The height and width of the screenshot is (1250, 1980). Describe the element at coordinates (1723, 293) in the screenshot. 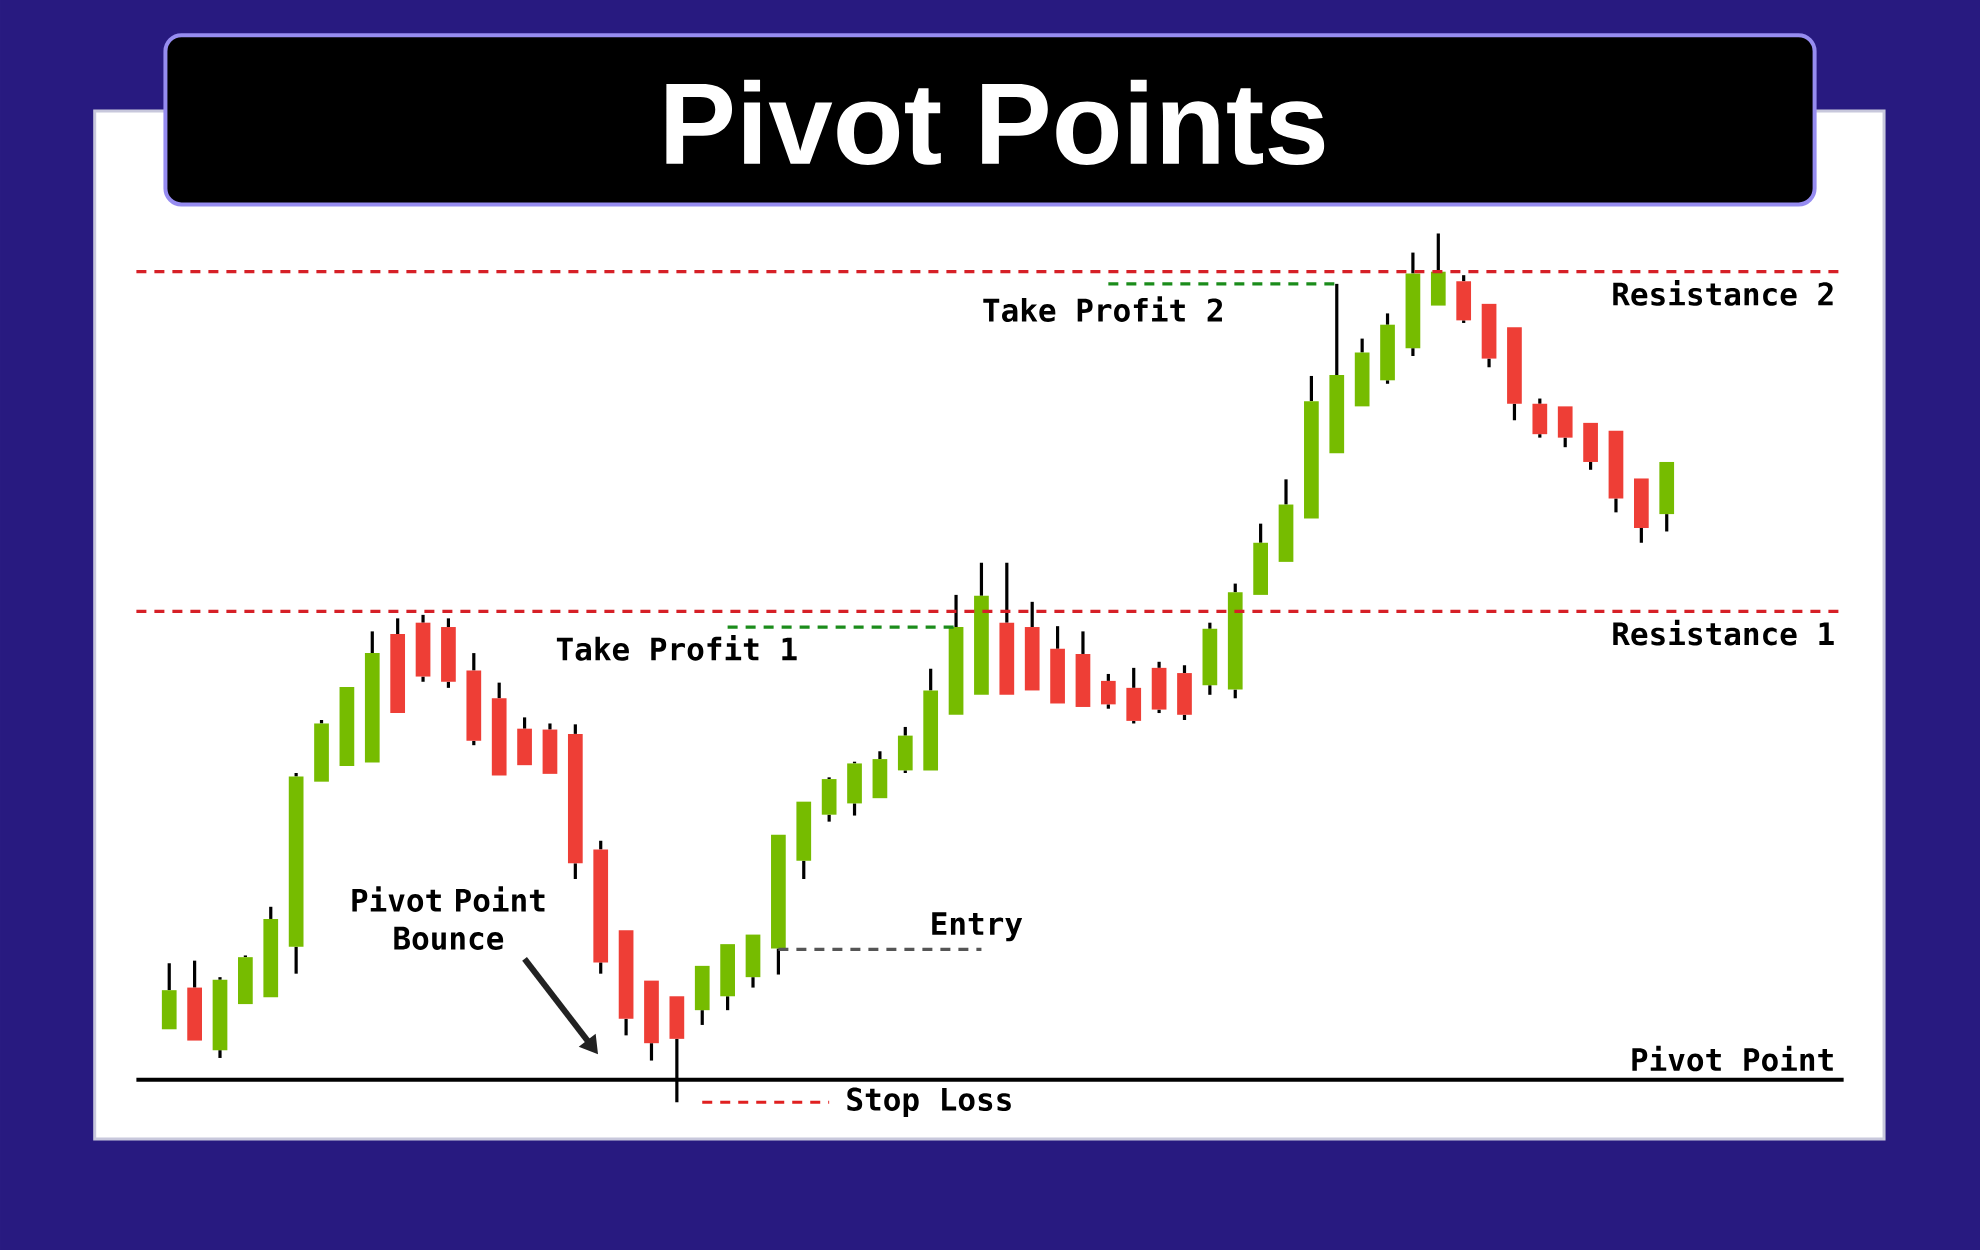

I see `ref-line-label: Resistance 2` at that location.